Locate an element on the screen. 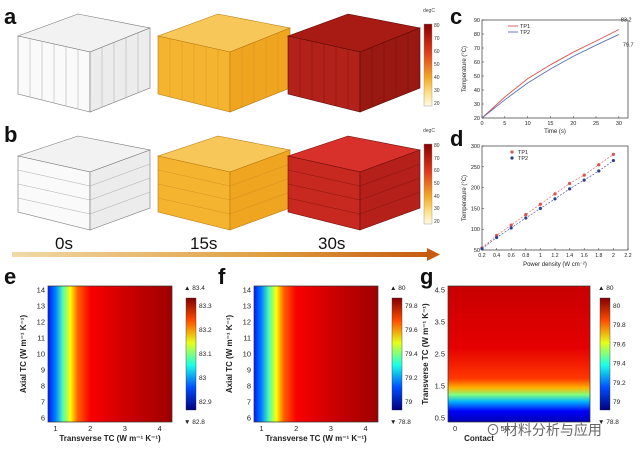 The width and height of the screenshot is (640, 462). heatmap-field is located at coordinates (110, 354).